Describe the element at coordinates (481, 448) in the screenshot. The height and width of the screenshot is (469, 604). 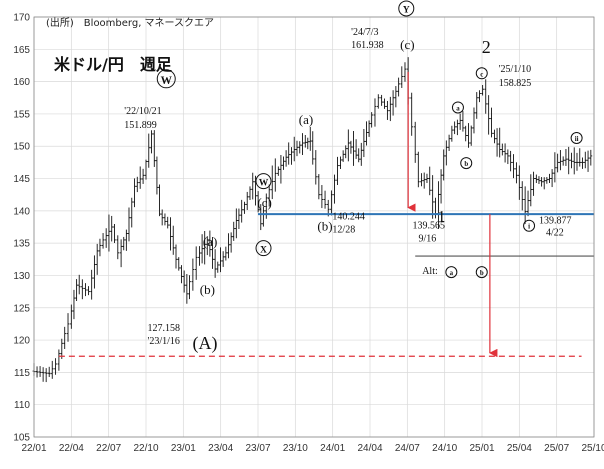
I see `x-tick-label: 25/01` at that location.